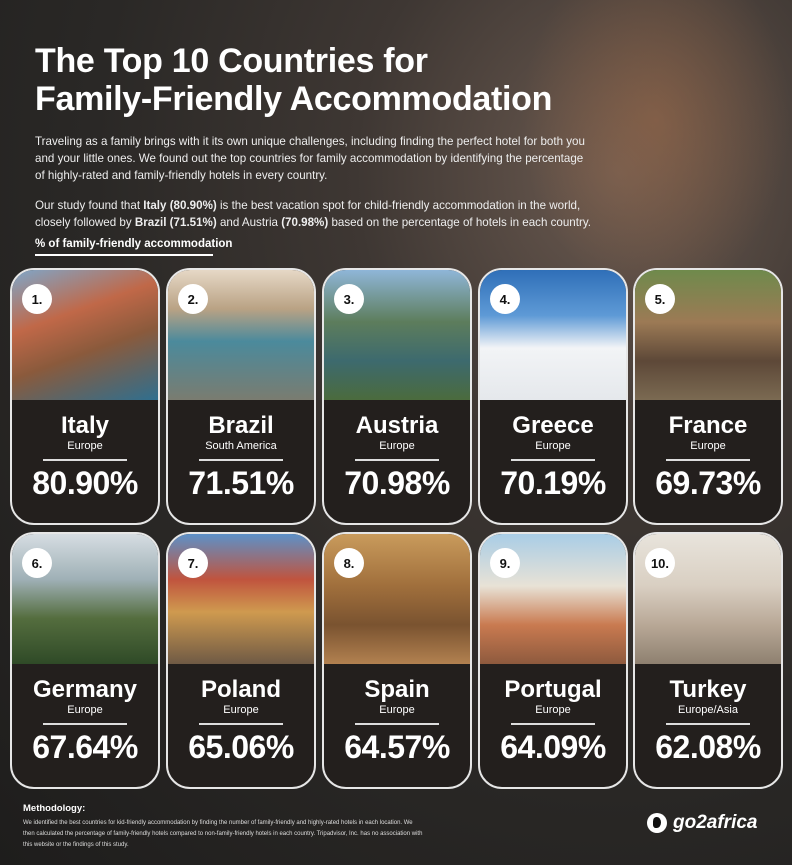 The height and width of the screenshot is (865, 792). I want to click on country-card: 4. Greece Europe 70.19%, so click(553, 396).